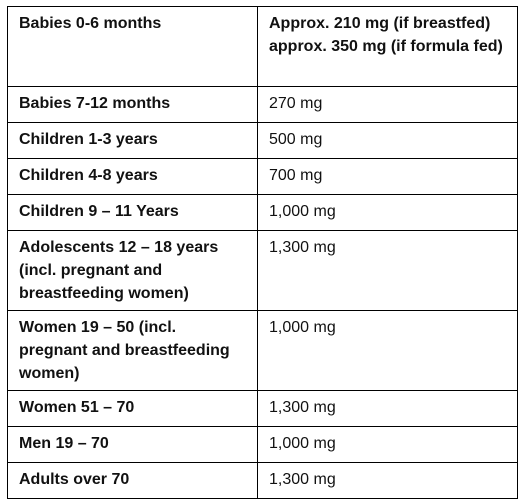  I want to click on group-cell: Children 4-8 years, so click(132, 176).